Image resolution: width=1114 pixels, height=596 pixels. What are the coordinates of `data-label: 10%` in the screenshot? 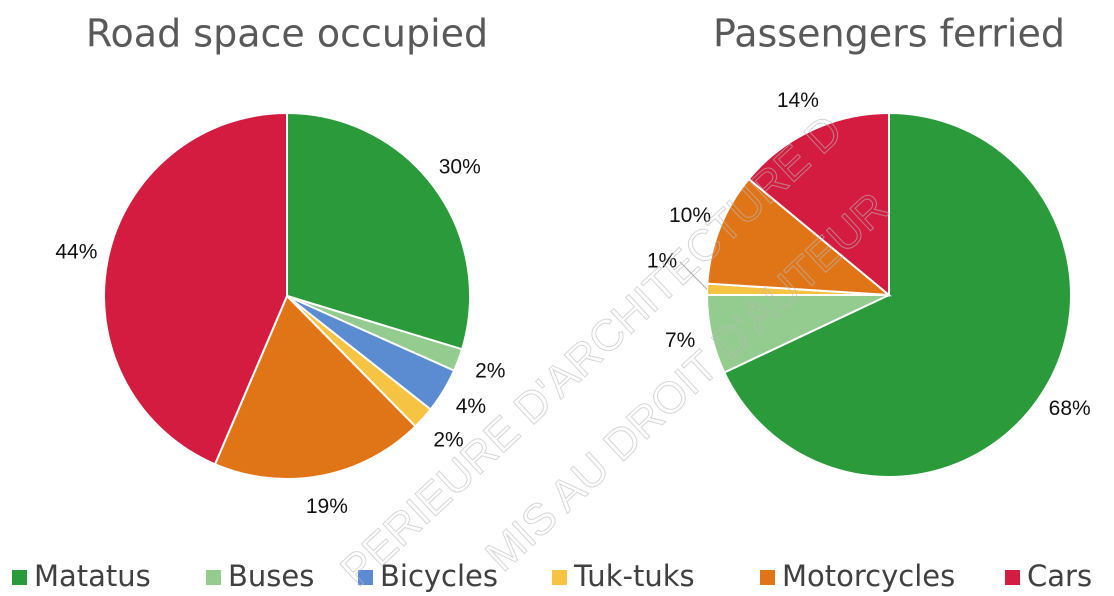 It's located at (690, 215).